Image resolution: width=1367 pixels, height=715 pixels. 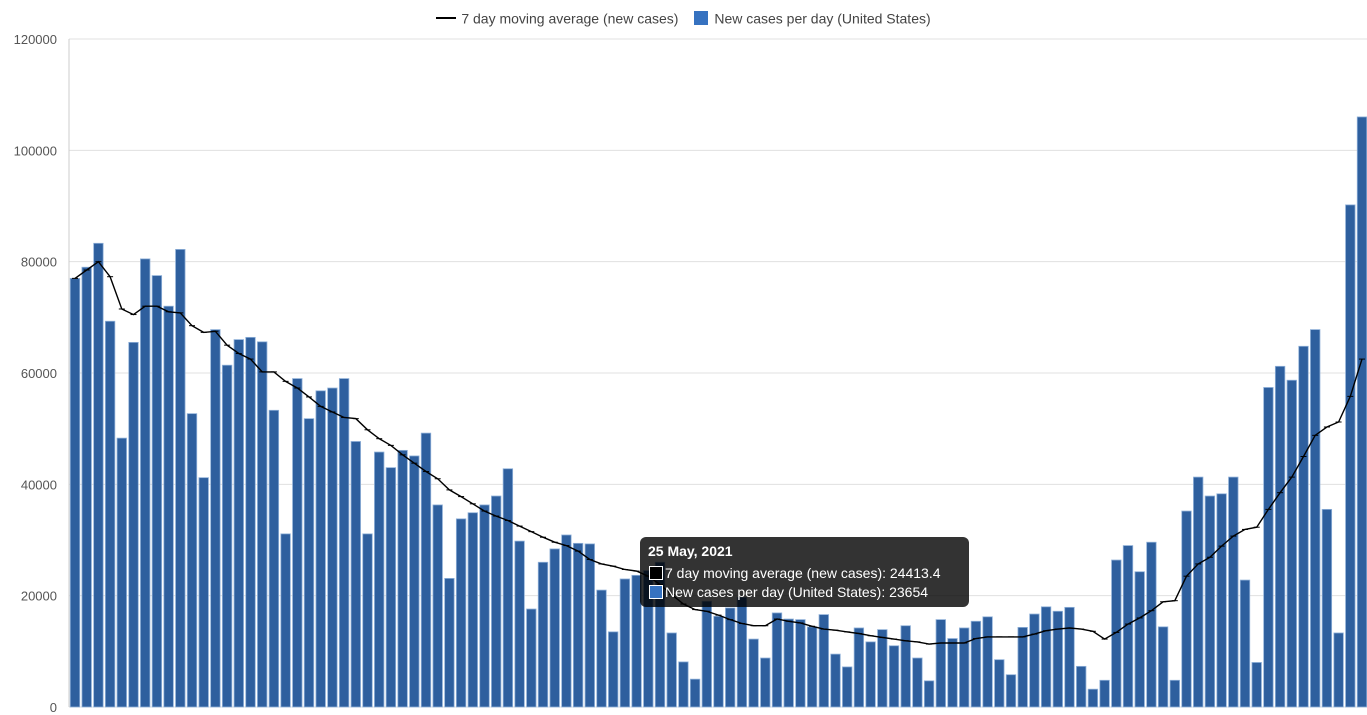 What do you see at coordinates (35, 150) in the screenshot?
I see `y-tick-label: 100000` at bounding box center [35, 150].